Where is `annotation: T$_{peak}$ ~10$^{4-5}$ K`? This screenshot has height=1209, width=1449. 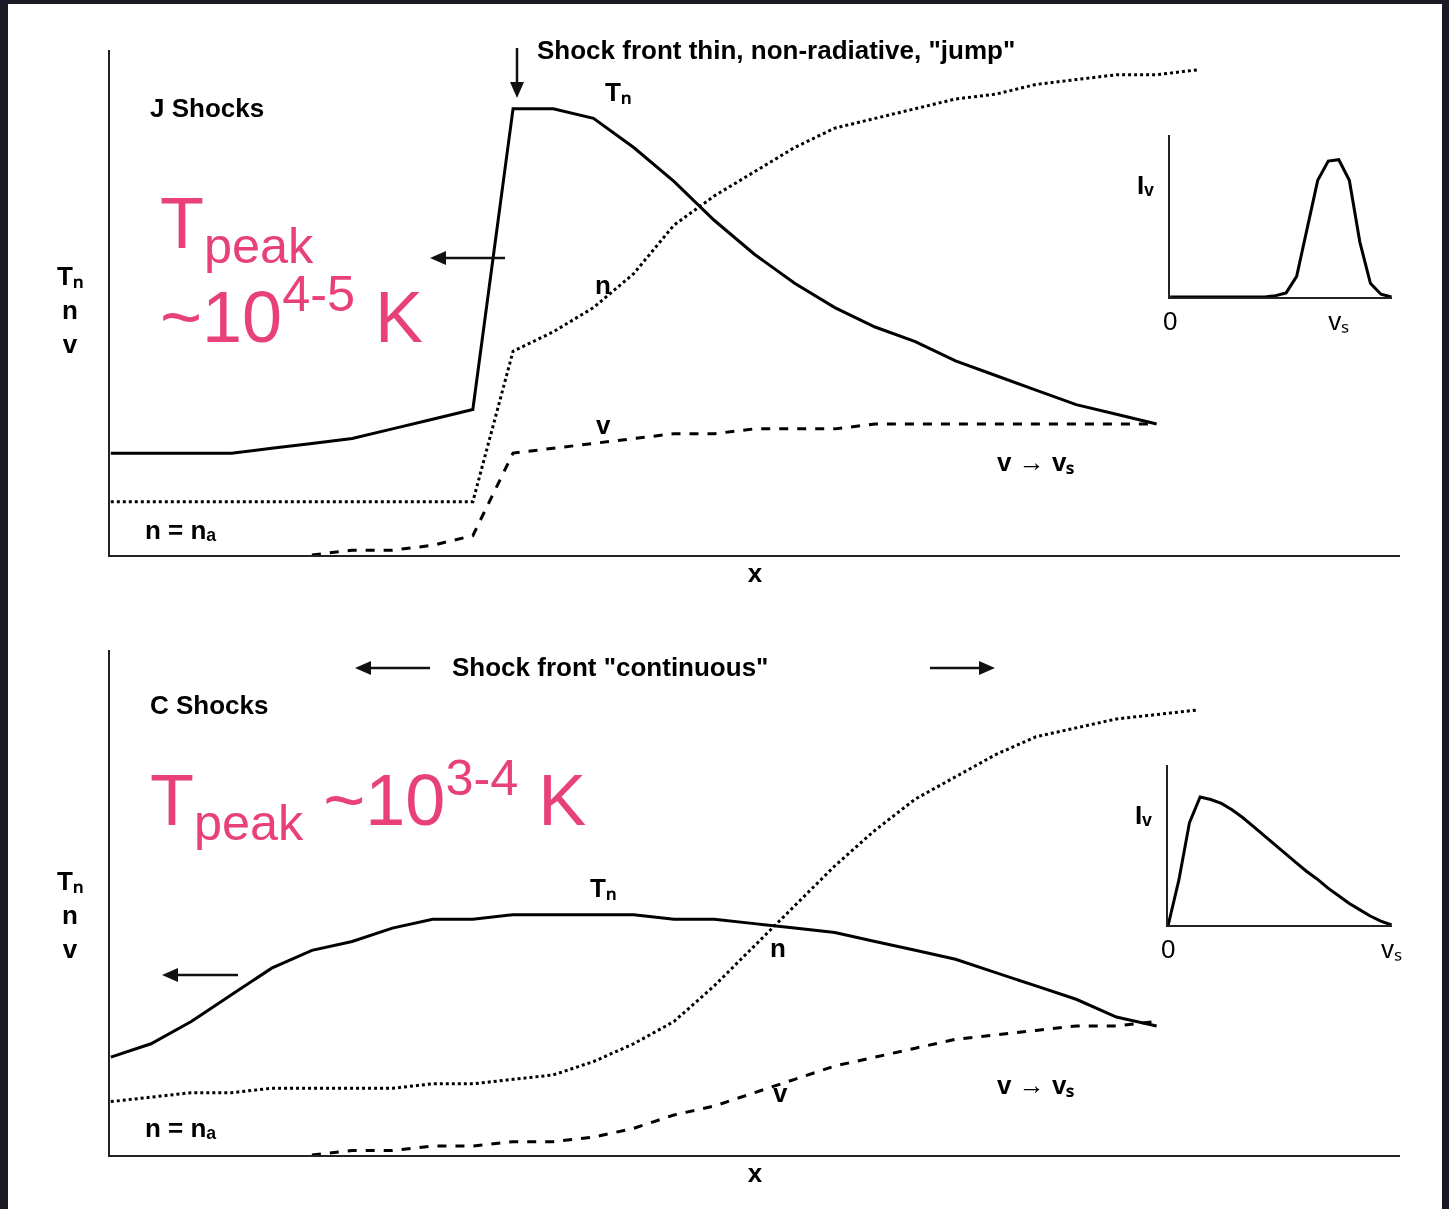 annotation: T$_{peak}$ ~10$^{4-5}$ K is located at coordinates (292, 270).